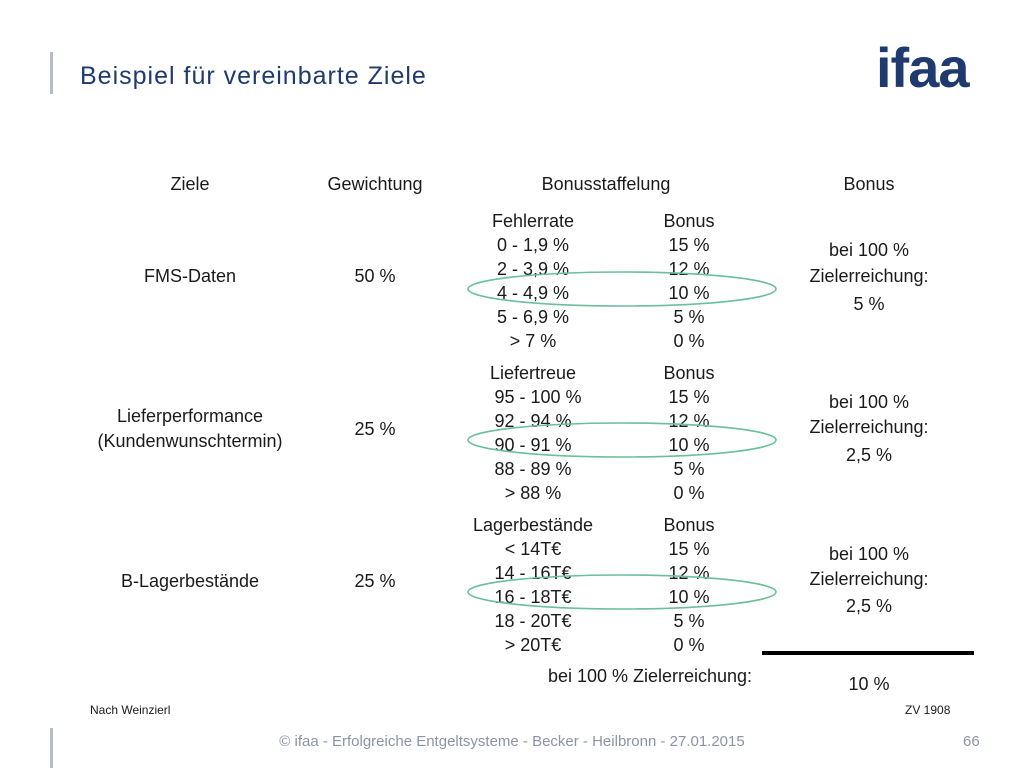 This screenshot has width=1024, height=768. Describe the element at coordinates (253, 76) in the screenshot. I see `page-title: Beispiel für vereinbarte Ziele` at that location.